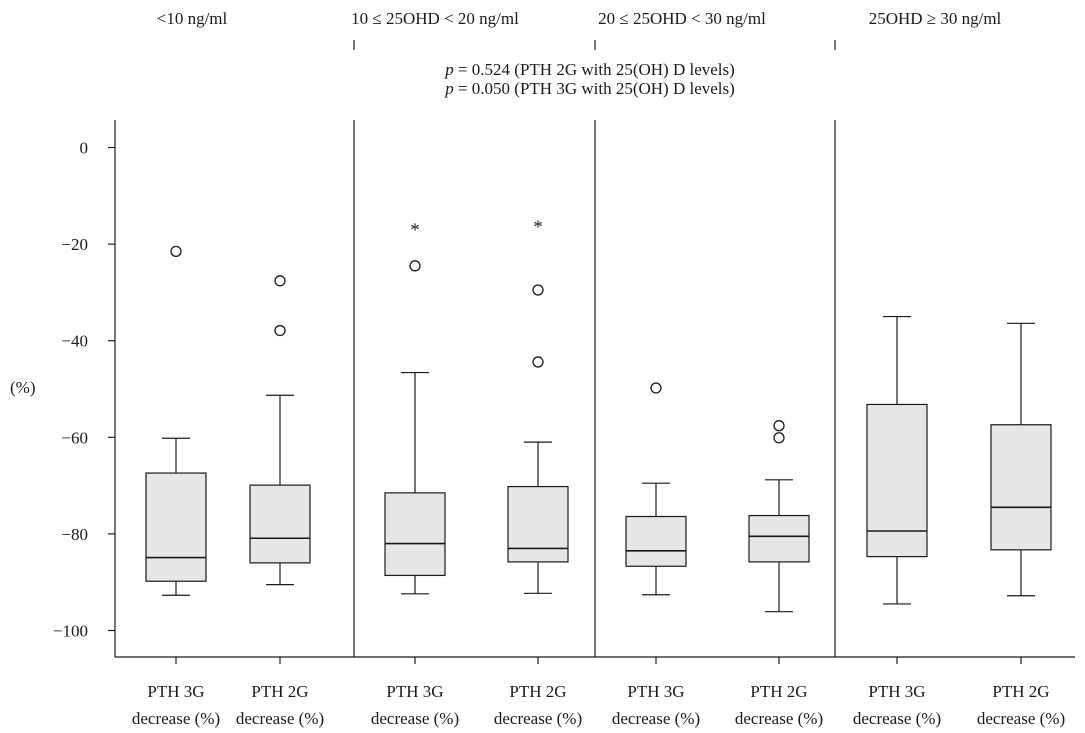  What do you see at coordinates (74, 534) in the screenshot?
I see `y-tick-label: −80` at bounding box center [74, 534].